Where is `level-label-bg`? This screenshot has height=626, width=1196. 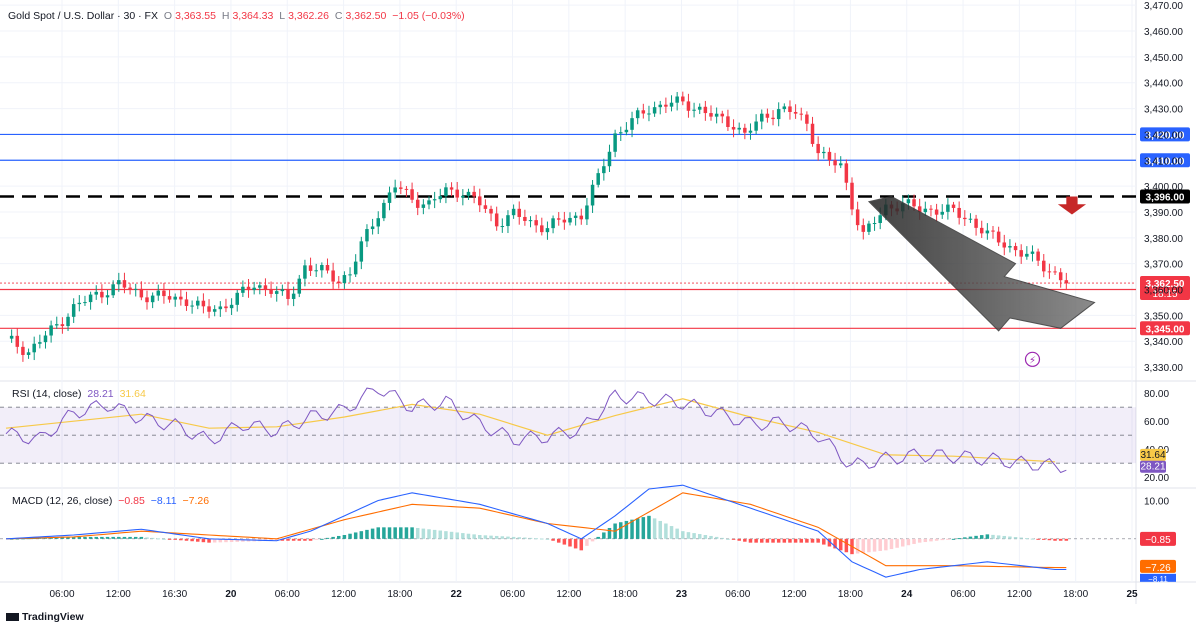
level-label-bg is located at coordinates (1165, 328).